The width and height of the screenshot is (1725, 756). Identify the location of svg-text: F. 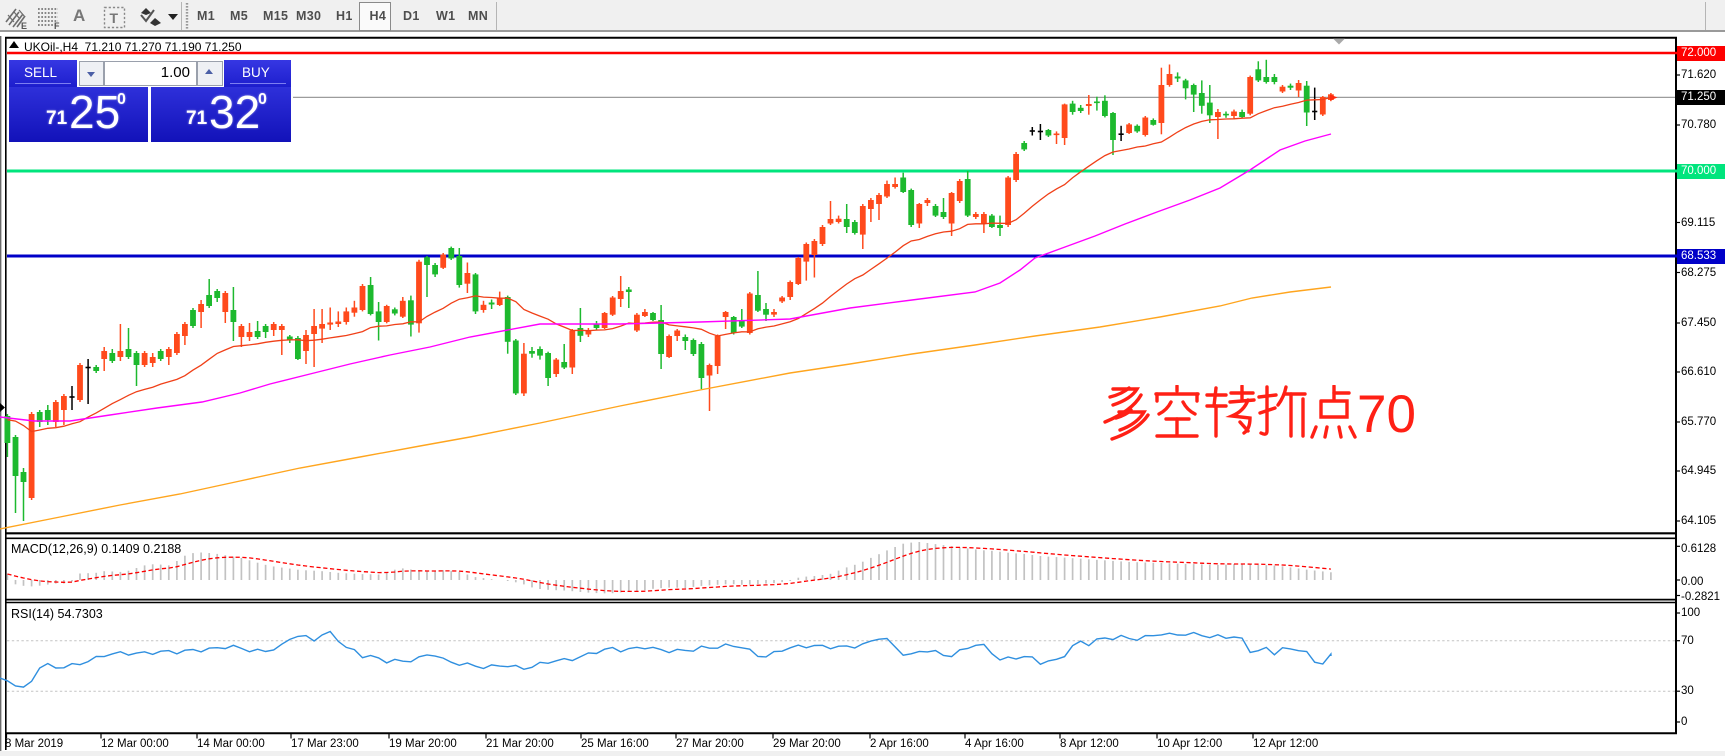
(57, 25).